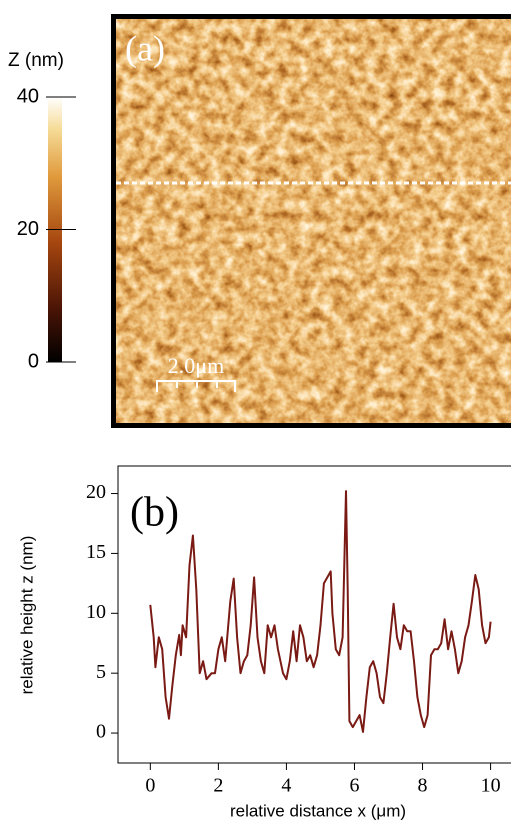  What do you see at coordinates (491, 786) in the screenshot?
I see `x-tick-label: 10` at bounding box center [491, 786].